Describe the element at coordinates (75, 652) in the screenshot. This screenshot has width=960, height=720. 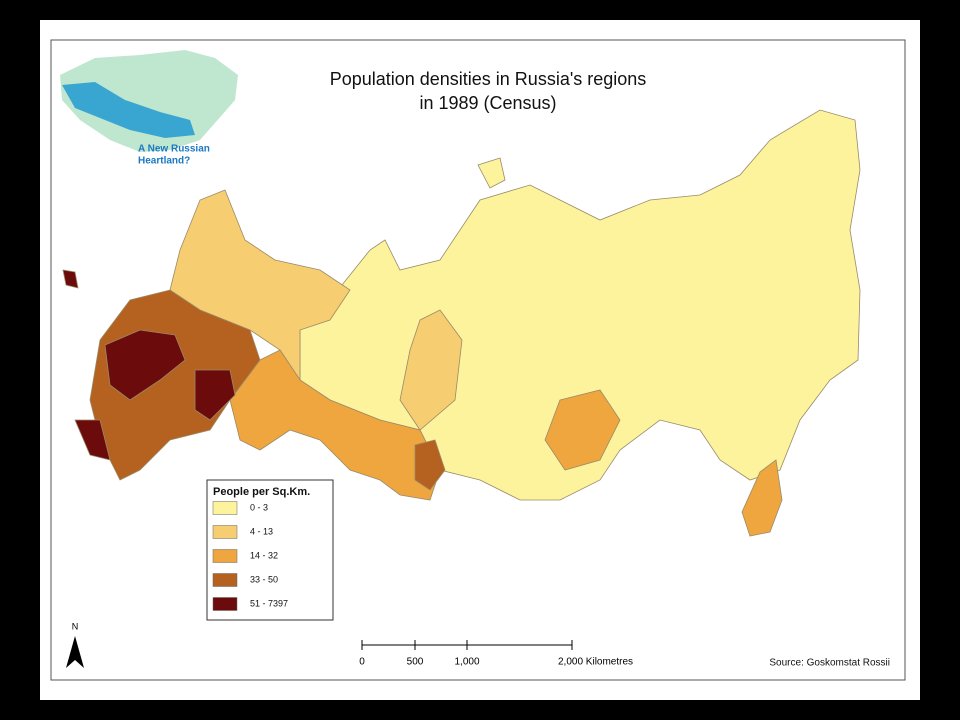
I see `north-arrow-shape` at that location.